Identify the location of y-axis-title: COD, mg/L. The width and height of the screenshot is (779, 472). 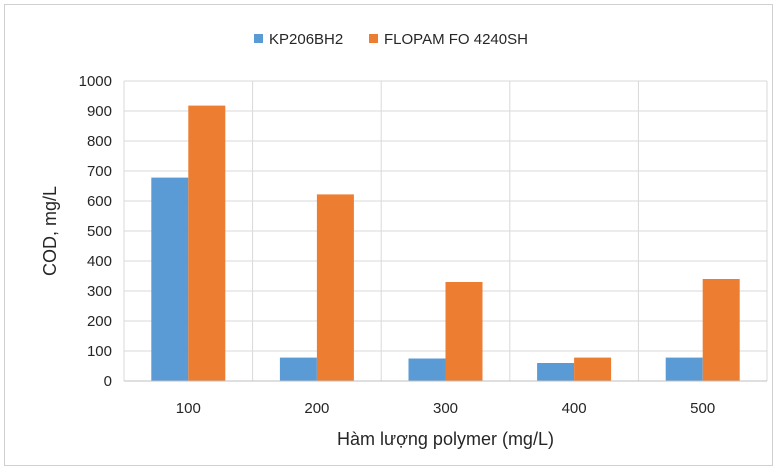
(50, 231).